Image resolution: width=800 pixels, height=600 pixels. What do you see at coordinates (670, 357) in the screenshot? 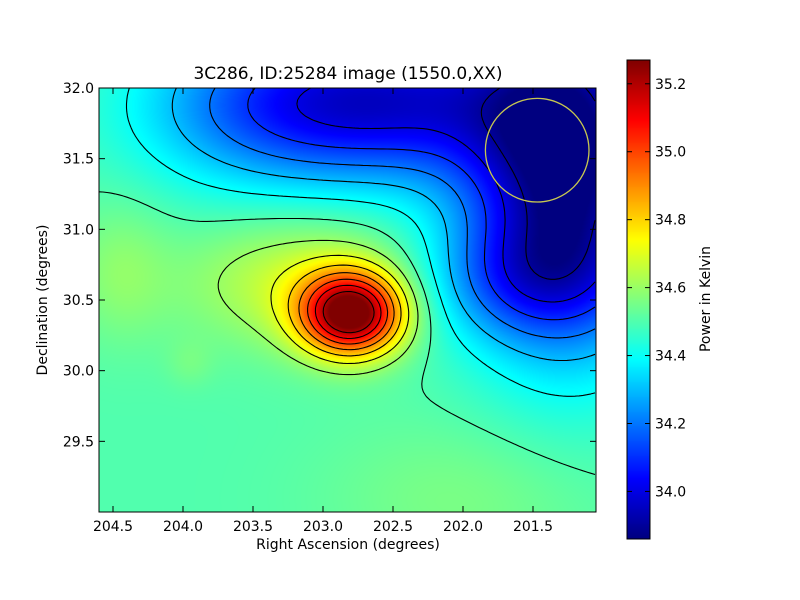
I see `colorbar-tick-label: 34.4` at bounding box center [670, 357].